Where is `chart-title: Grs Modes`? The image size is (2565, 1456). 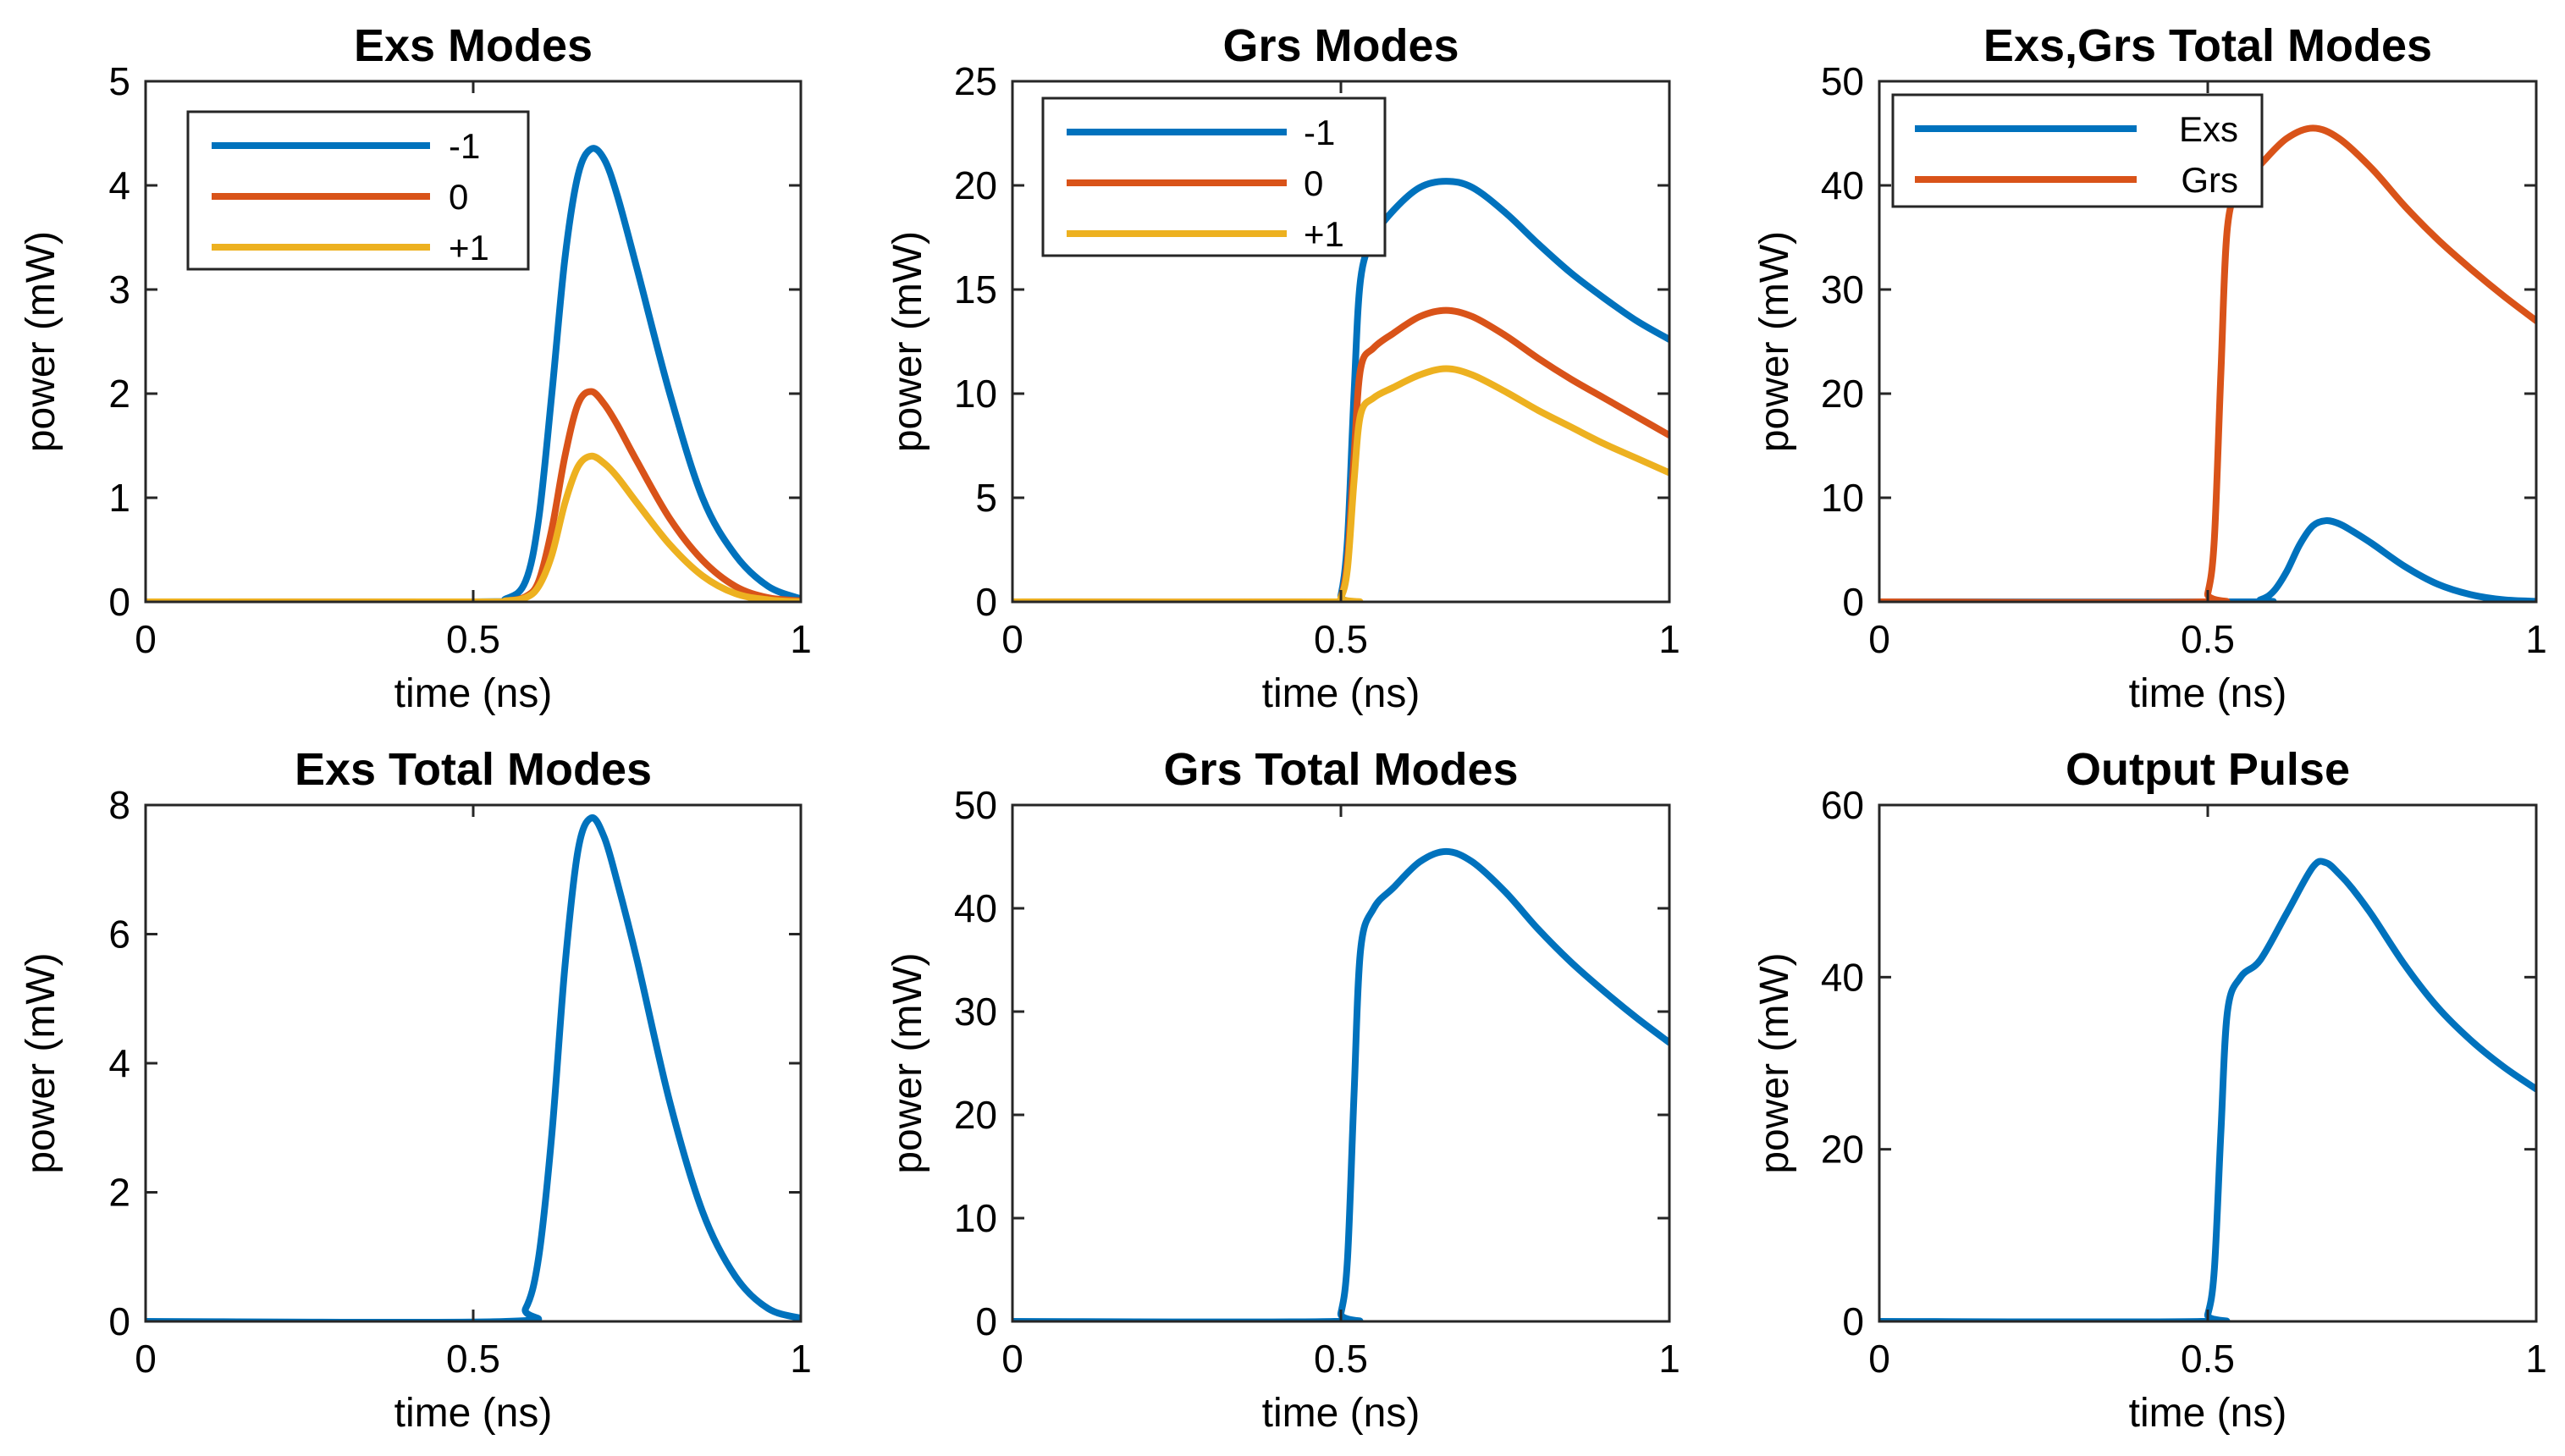 chart-title: Grs Modes is located at coordinates (1340, 45).